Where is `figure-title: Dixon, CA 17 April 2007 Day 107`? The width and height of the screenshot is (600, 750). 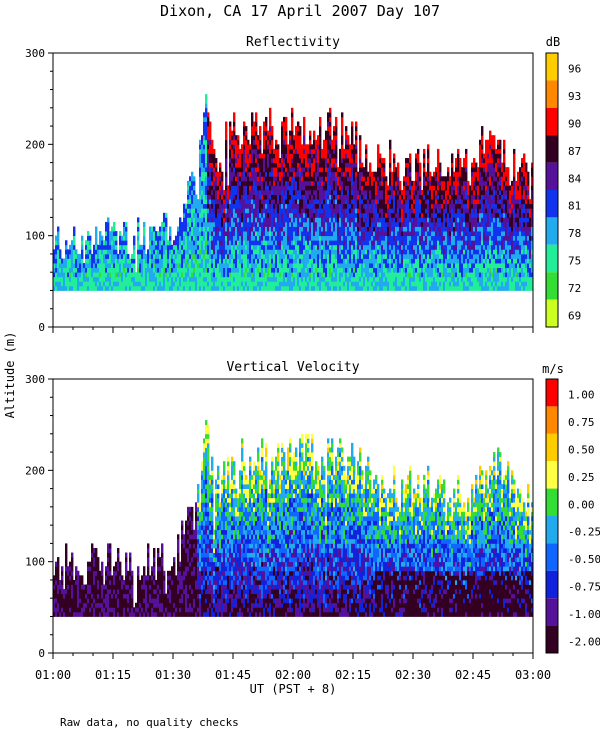
figure-title: Dixon, CA 17 April 2007 Day 107 is located at coordinates (300, 11).